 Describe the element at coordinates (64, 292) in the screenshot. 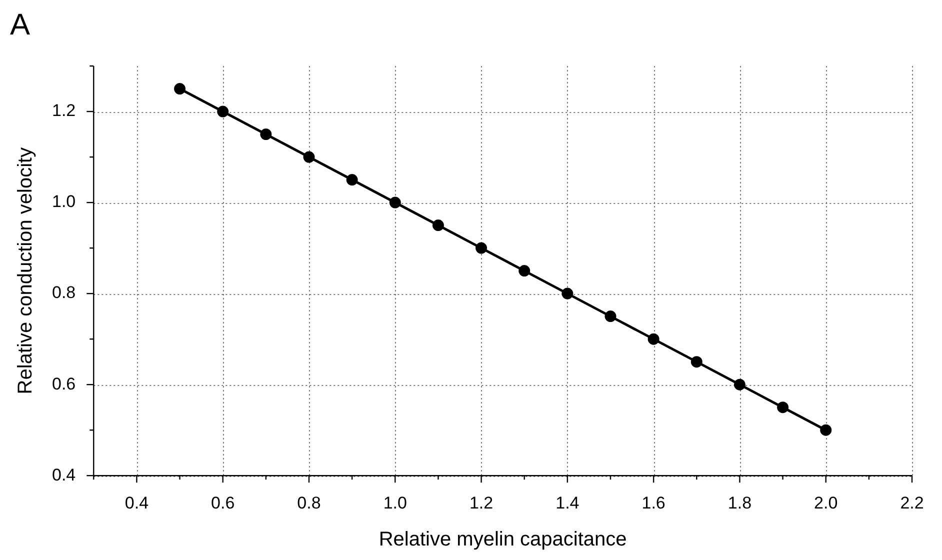

I see `y-tick-label: 0.8` at that location.